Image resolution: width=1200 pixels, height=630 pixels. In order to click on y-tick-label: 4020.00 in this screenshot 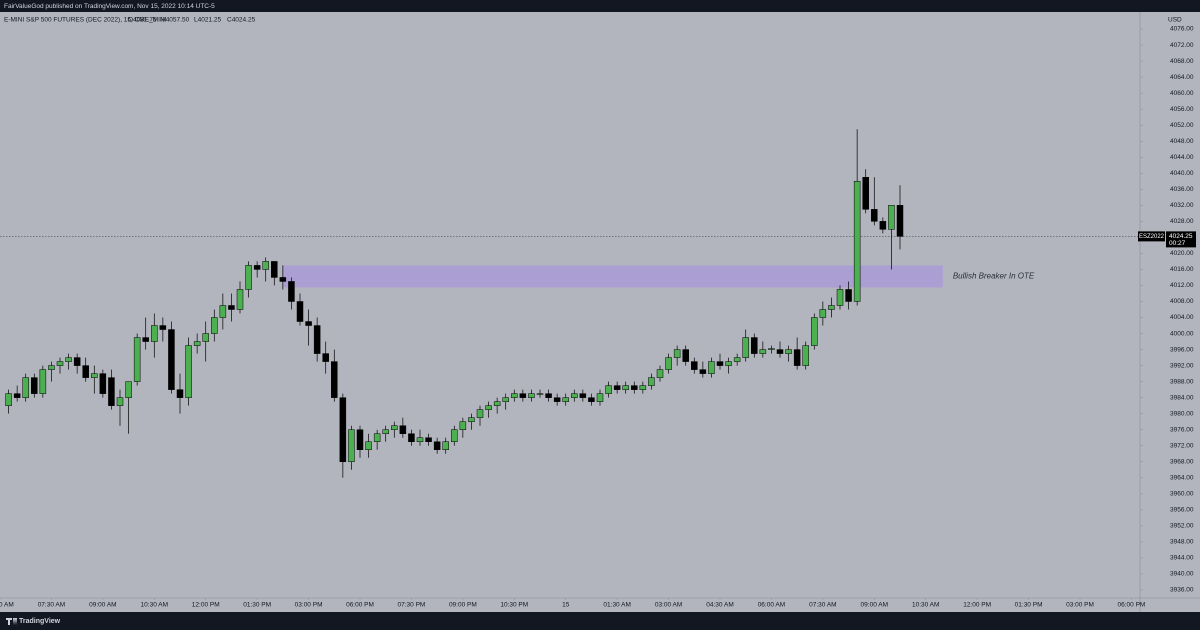, I will do `click(1182, 253)`.